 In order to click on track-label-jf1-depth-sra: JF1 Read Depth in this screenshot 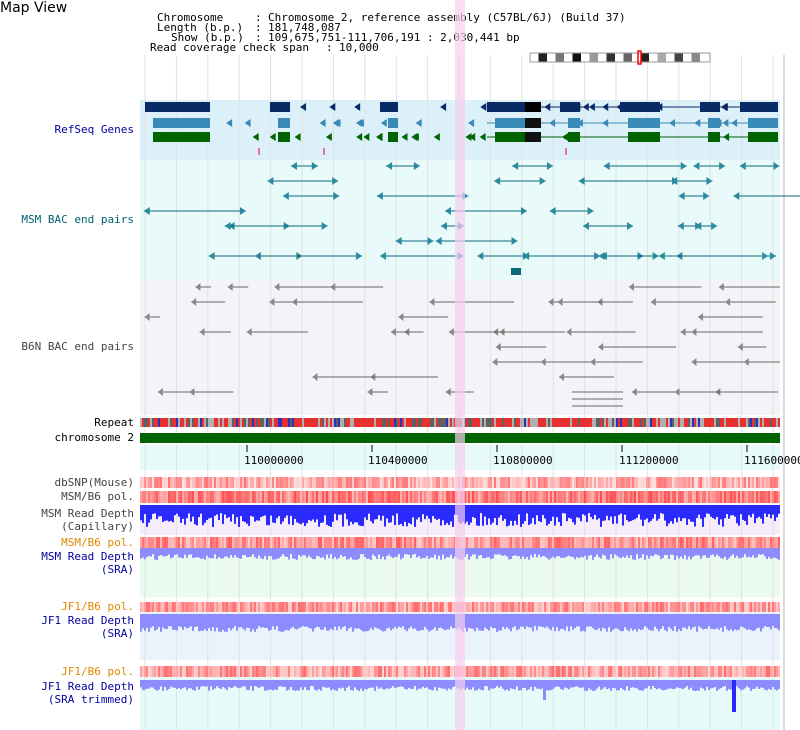, I will do `click(87, 620)`.